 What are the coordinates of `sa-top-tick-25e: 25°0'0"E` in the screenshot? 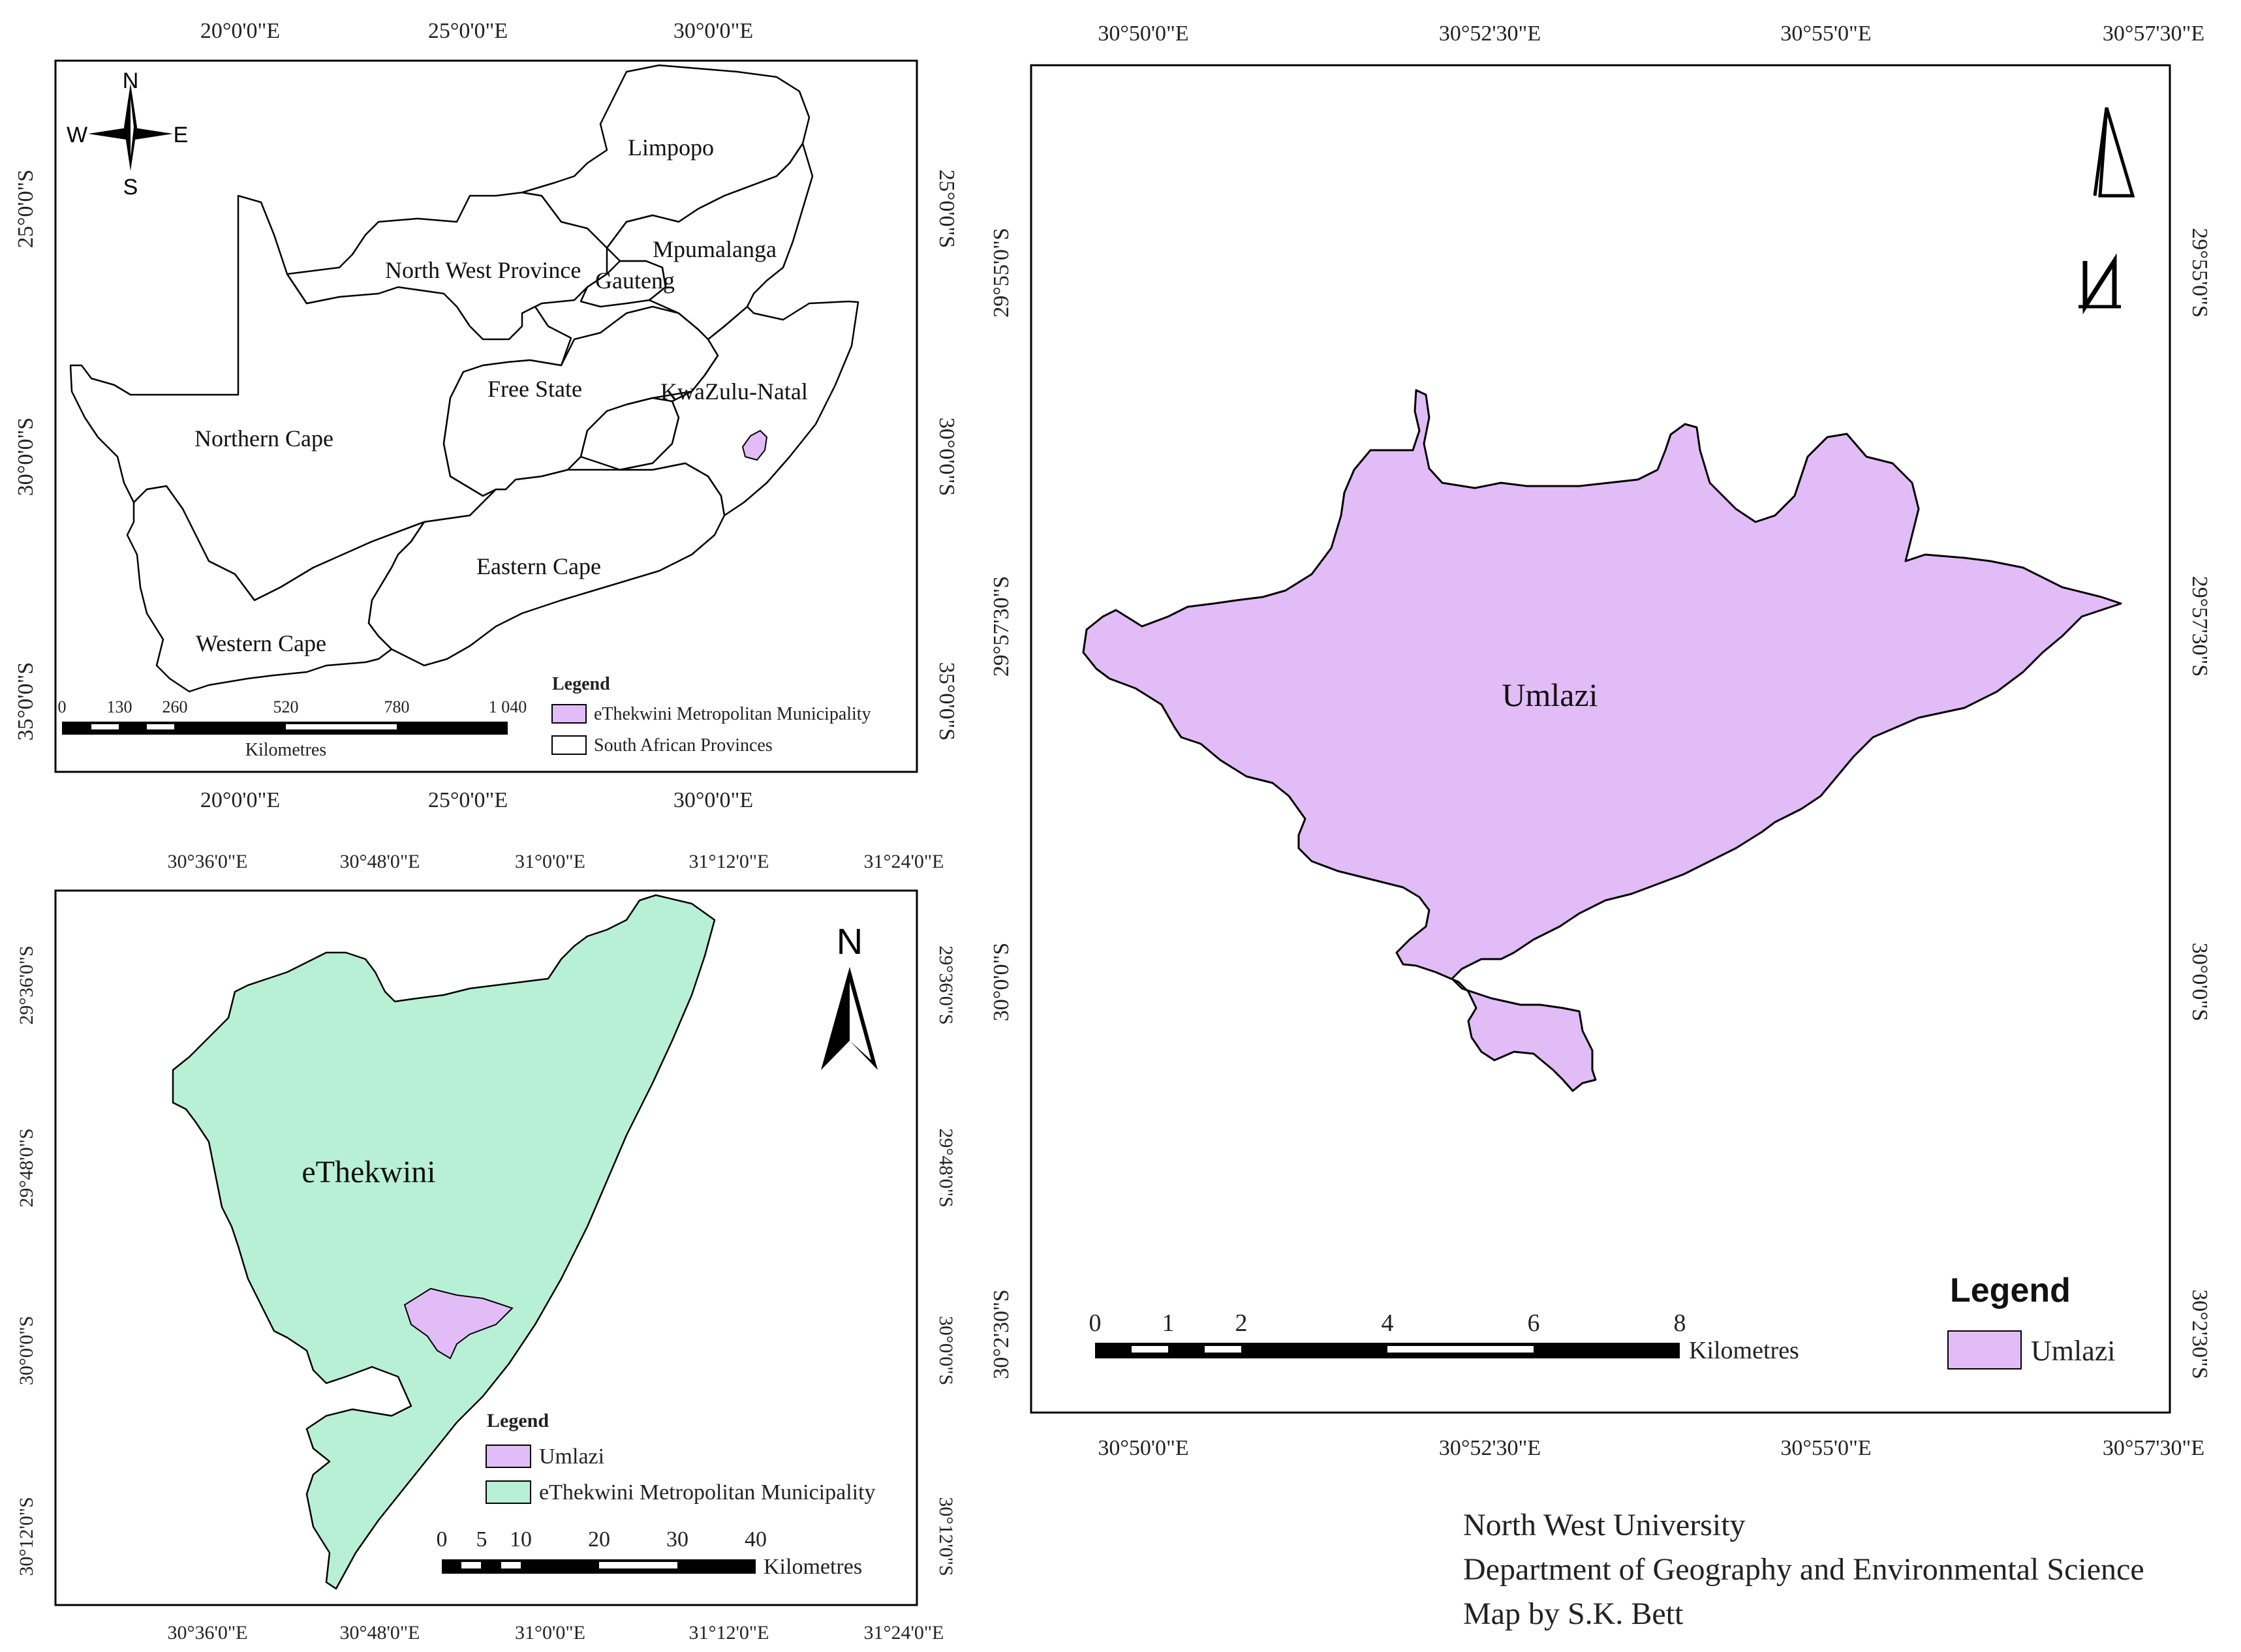 It's located at (468, 31).